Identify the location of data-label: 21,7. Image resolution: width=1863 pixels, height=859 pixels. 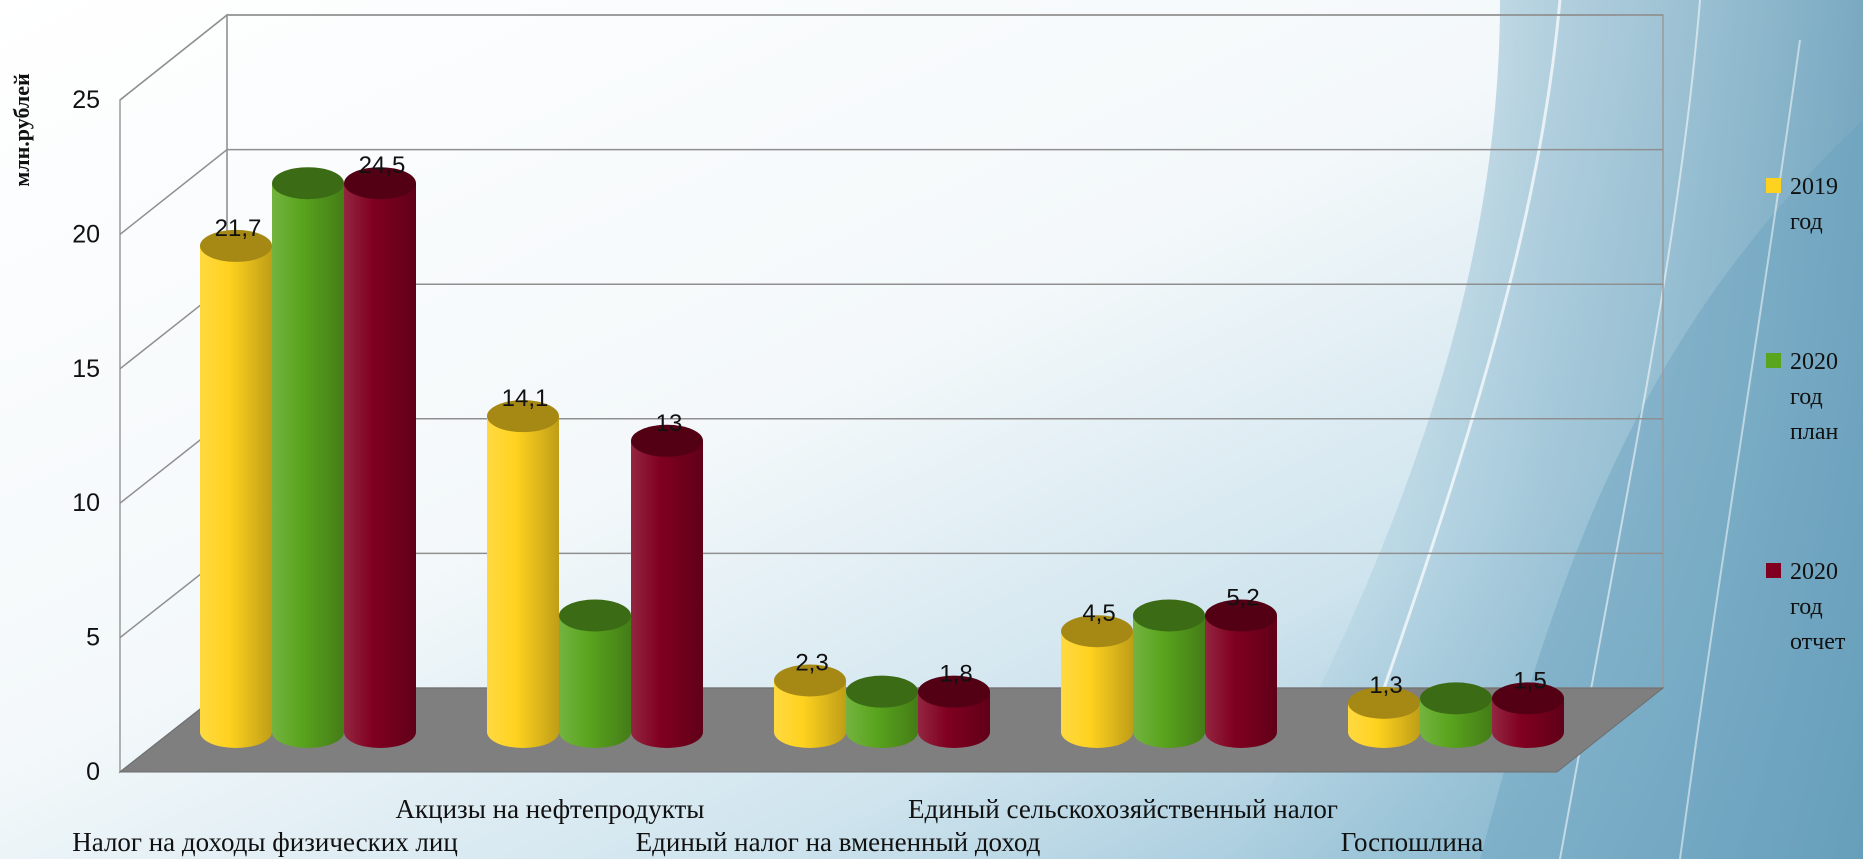
(238, 228).